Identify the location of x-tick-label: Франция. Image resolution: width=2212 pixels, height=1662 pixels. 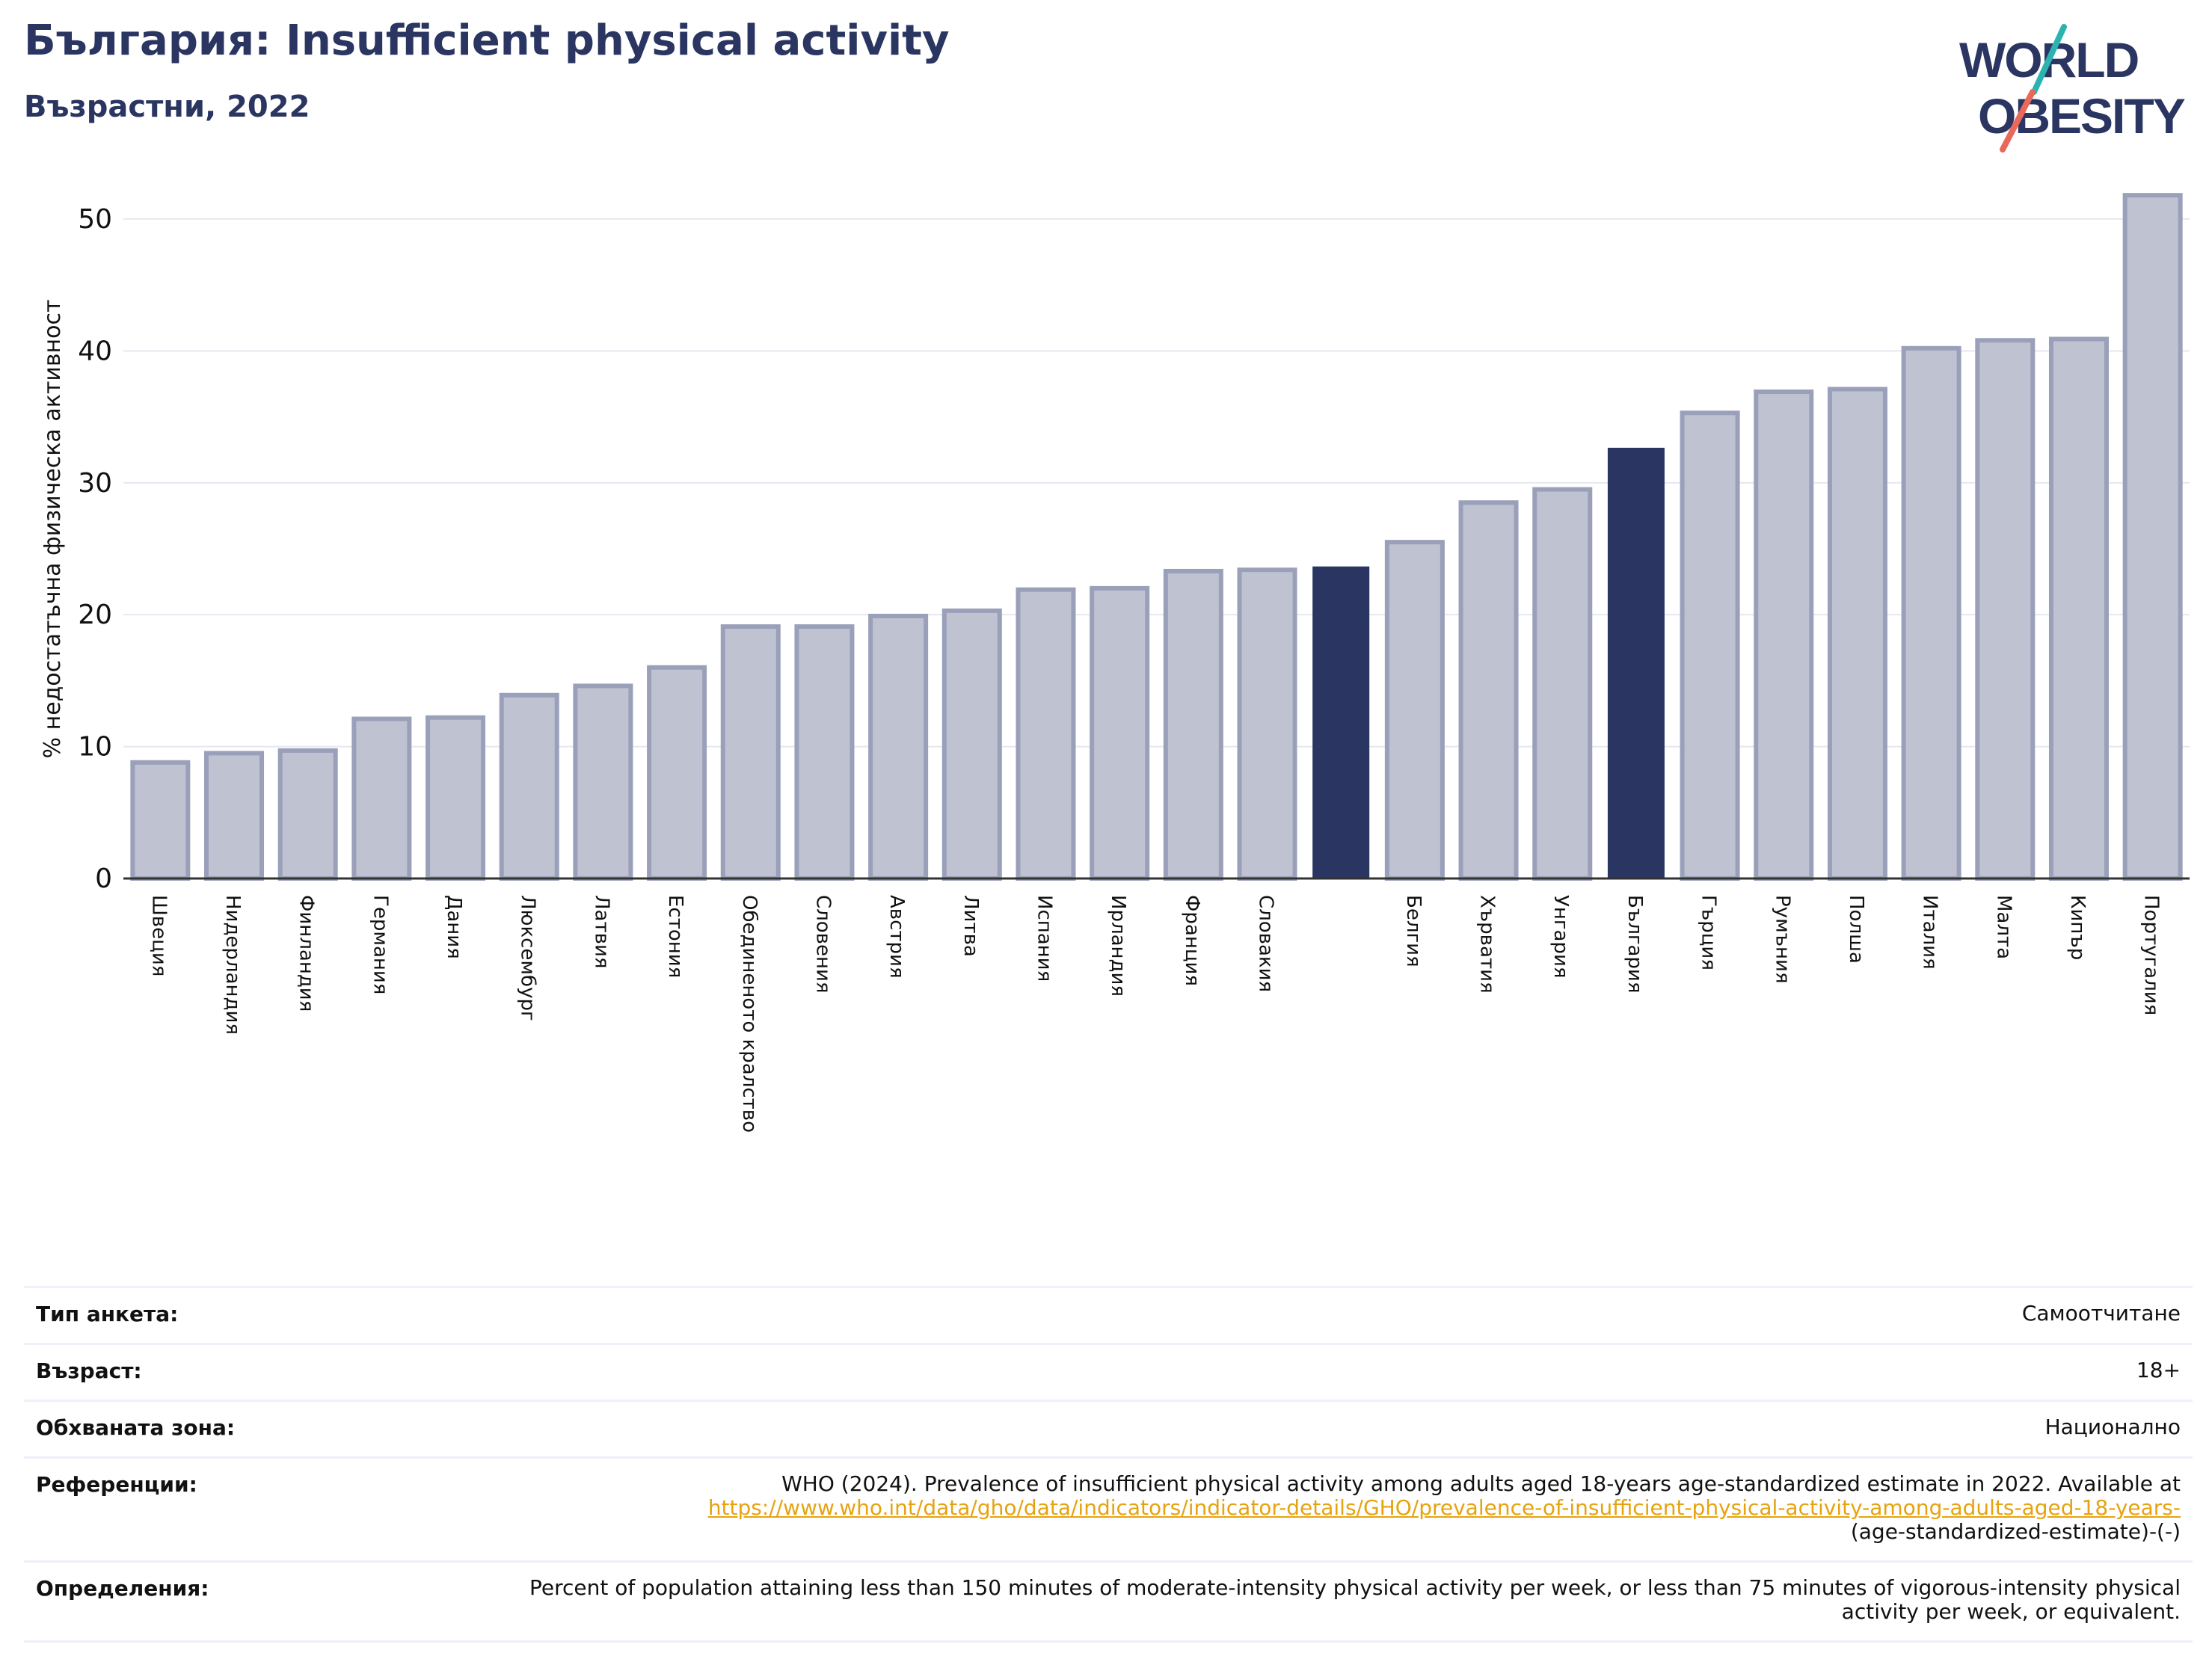
(1192, 940).